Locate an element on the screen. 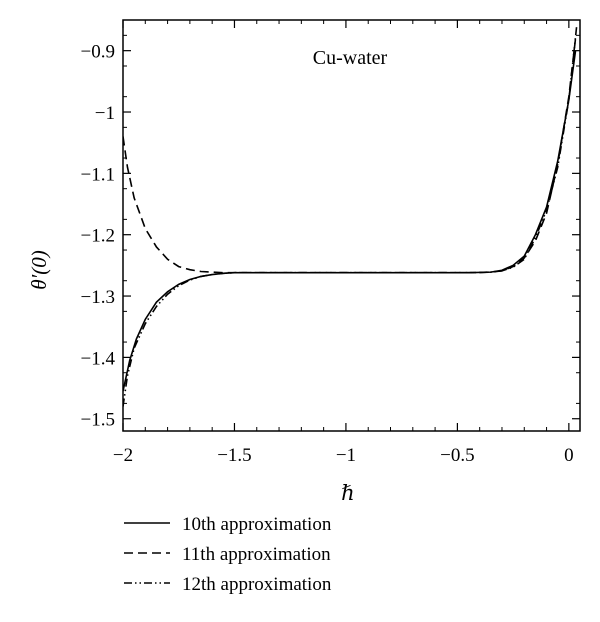  x-tick-label: −0.5 is located at coordinates (457, 455).